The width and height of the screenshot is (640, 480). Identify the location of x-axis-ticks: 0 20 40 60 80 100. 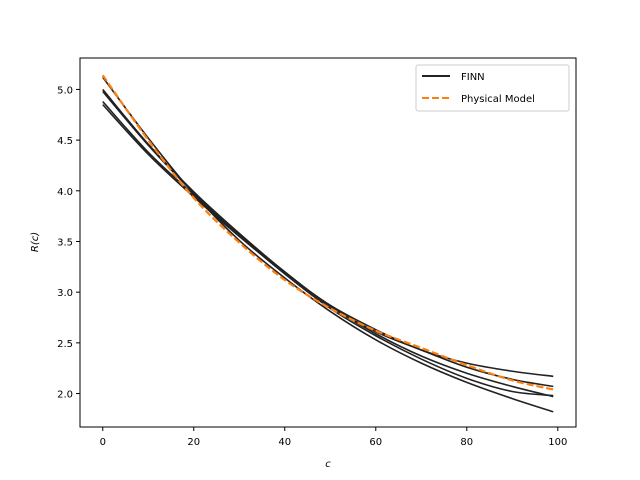
(333, 437).